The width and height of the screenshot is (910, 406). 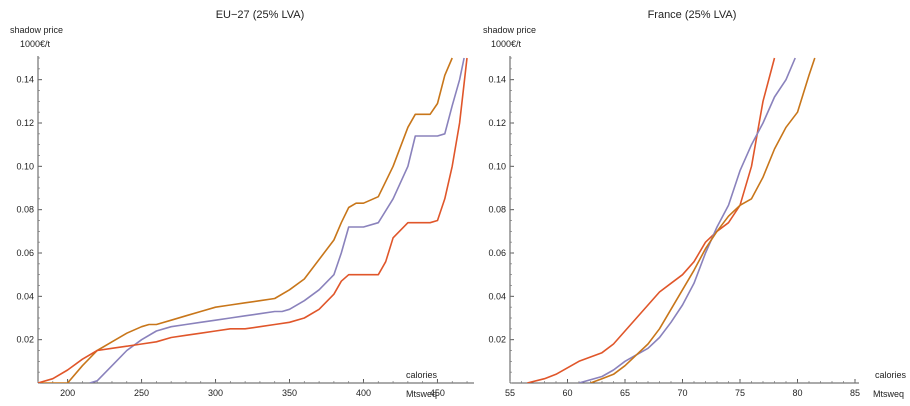 I want to click on x-tick-label: 350, so click(x=289, y=393).